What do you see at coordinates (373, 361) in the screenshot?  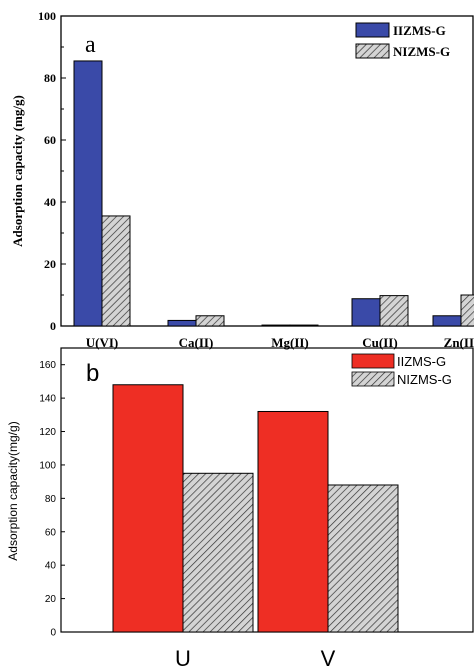 I see `legend-swatch-iizms-g-b` at bounding box center [373, 361].